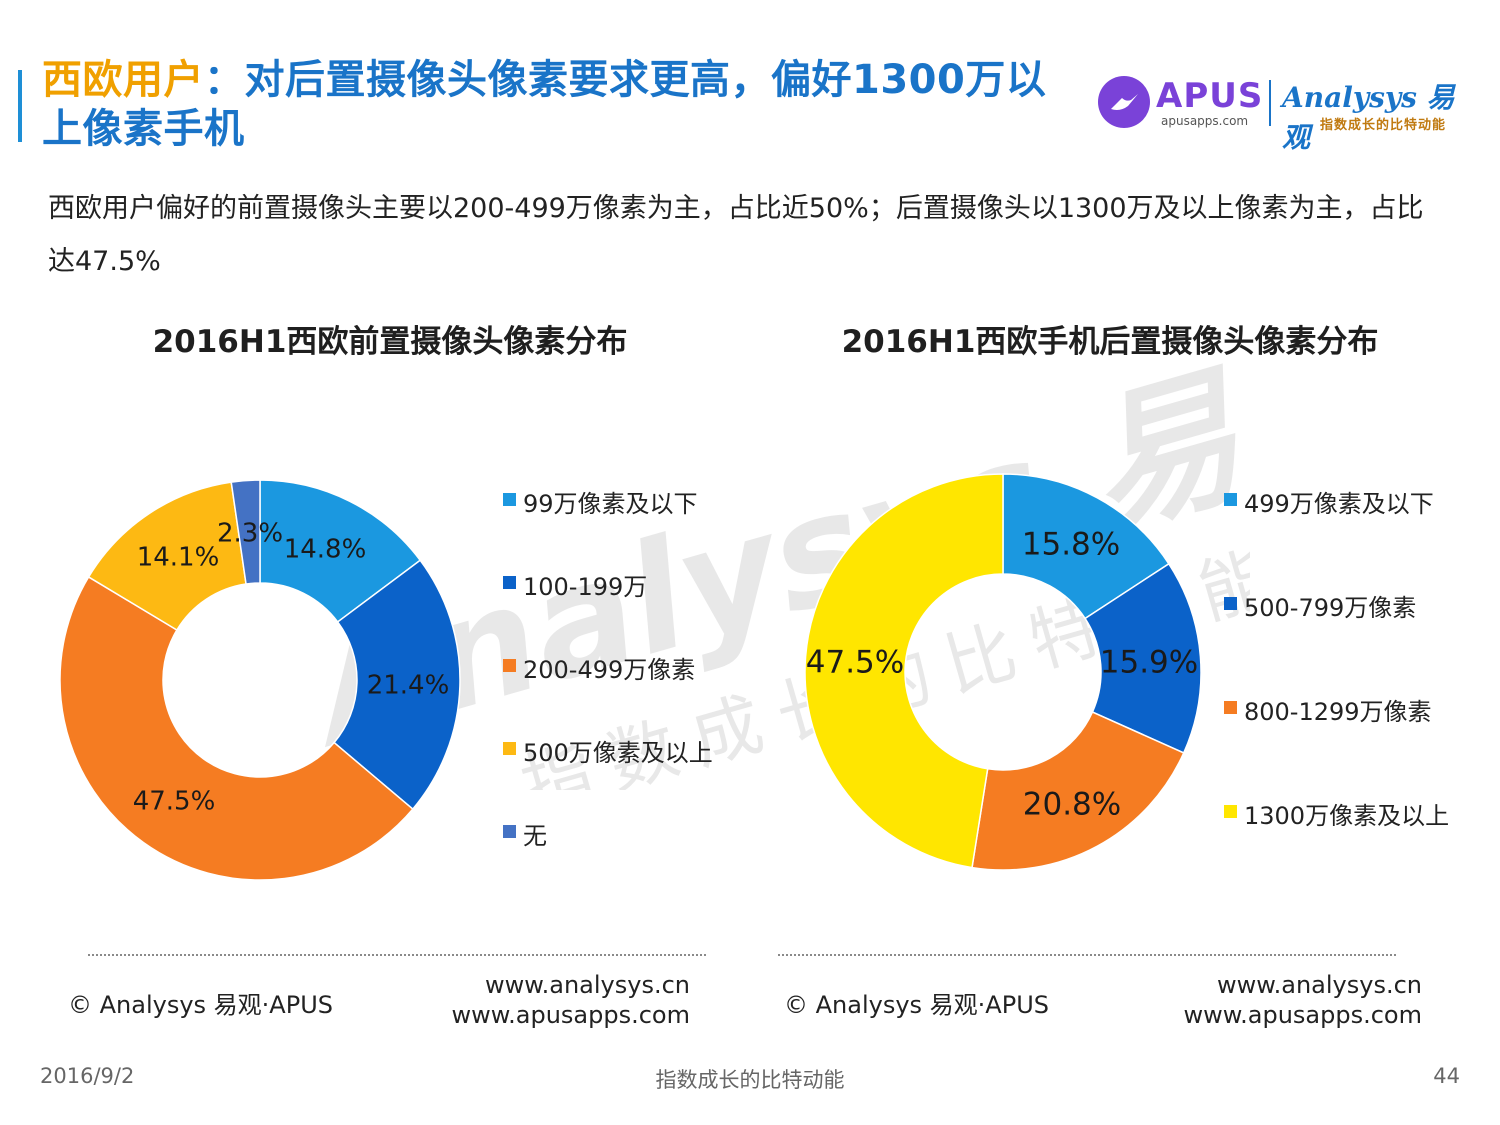  Describe the element at coordinates (1383, 125) in the screenshot. I see `analysys-logo-slogan: 指数成长的比特动能` at that location.